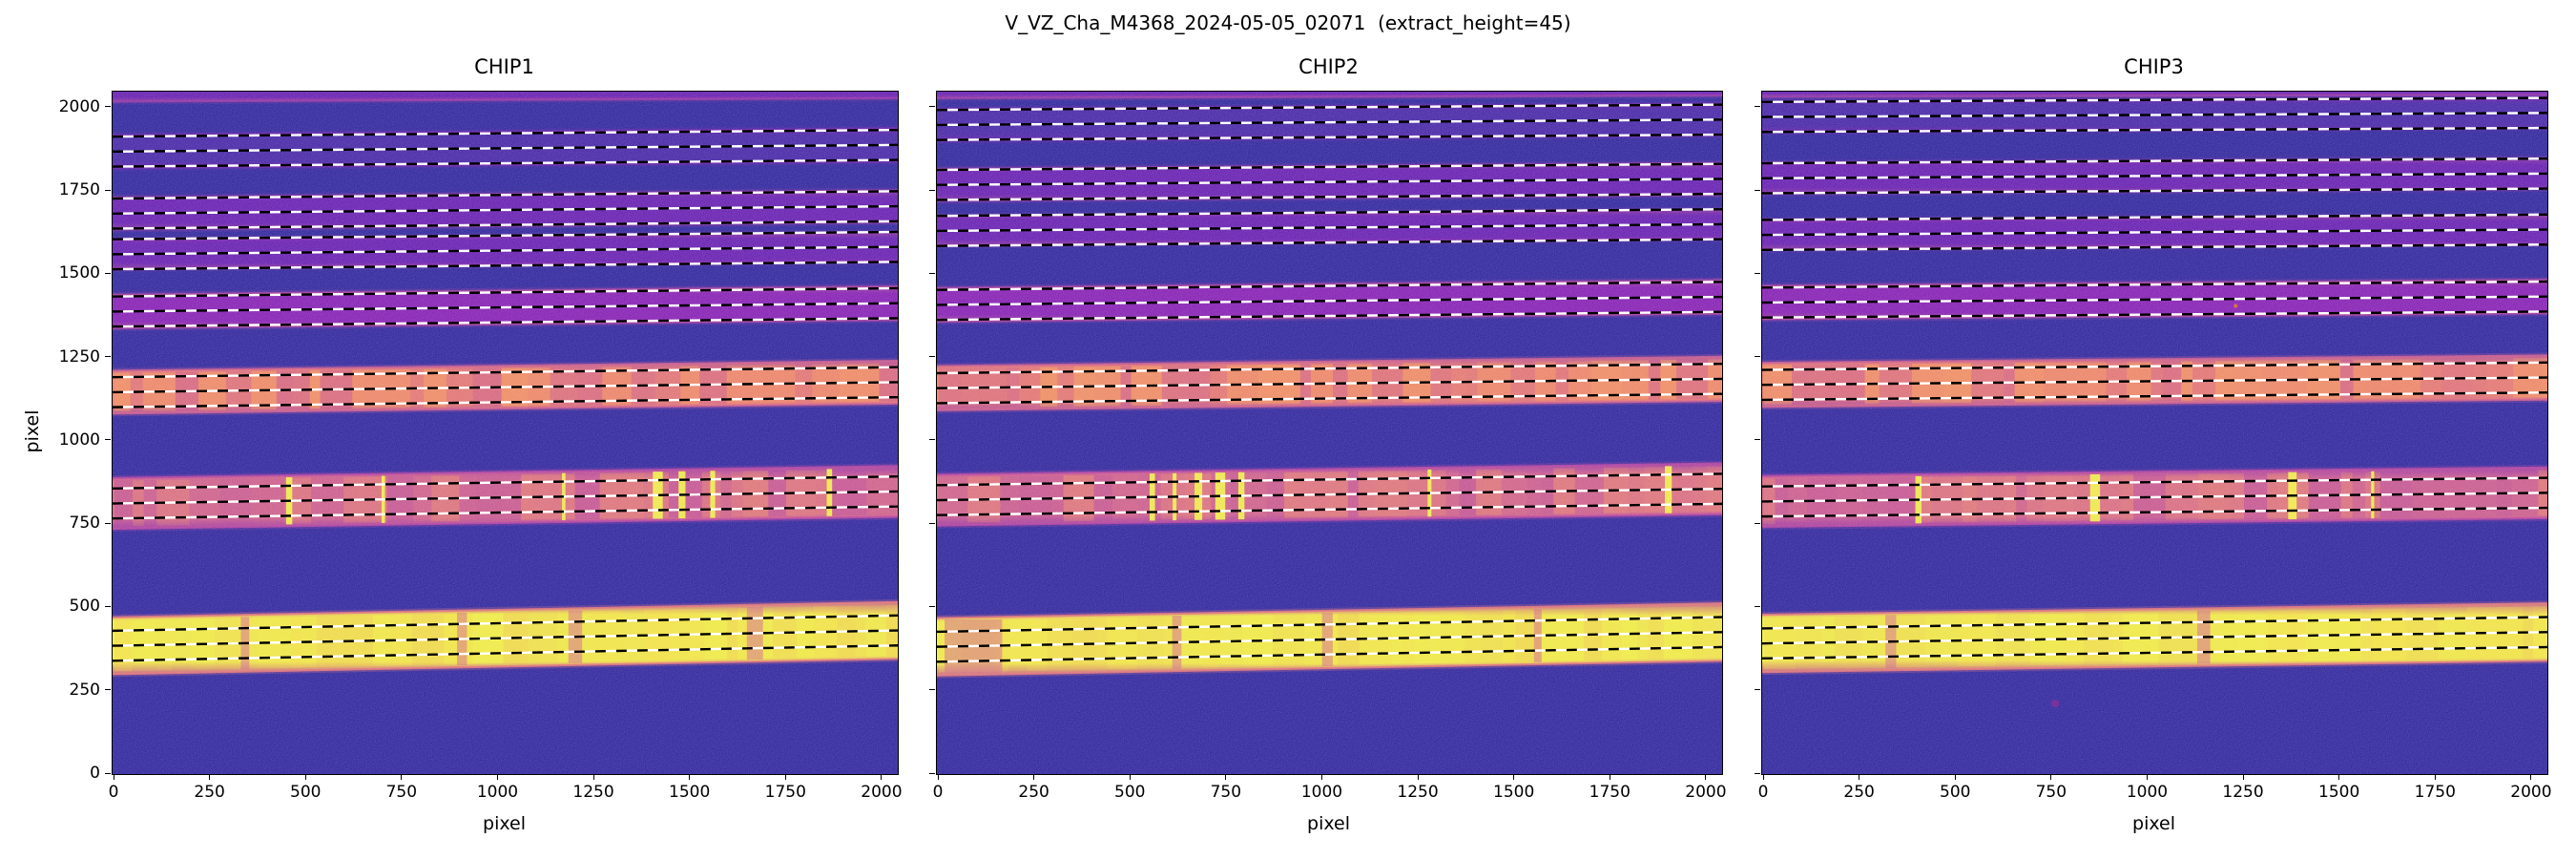 The width and height of the screenshot is (2576, 859). What do you see at coordinates (938, 792) in the screenshot?
I see `x-tick-label: 0` at bounding box center [938, 792].